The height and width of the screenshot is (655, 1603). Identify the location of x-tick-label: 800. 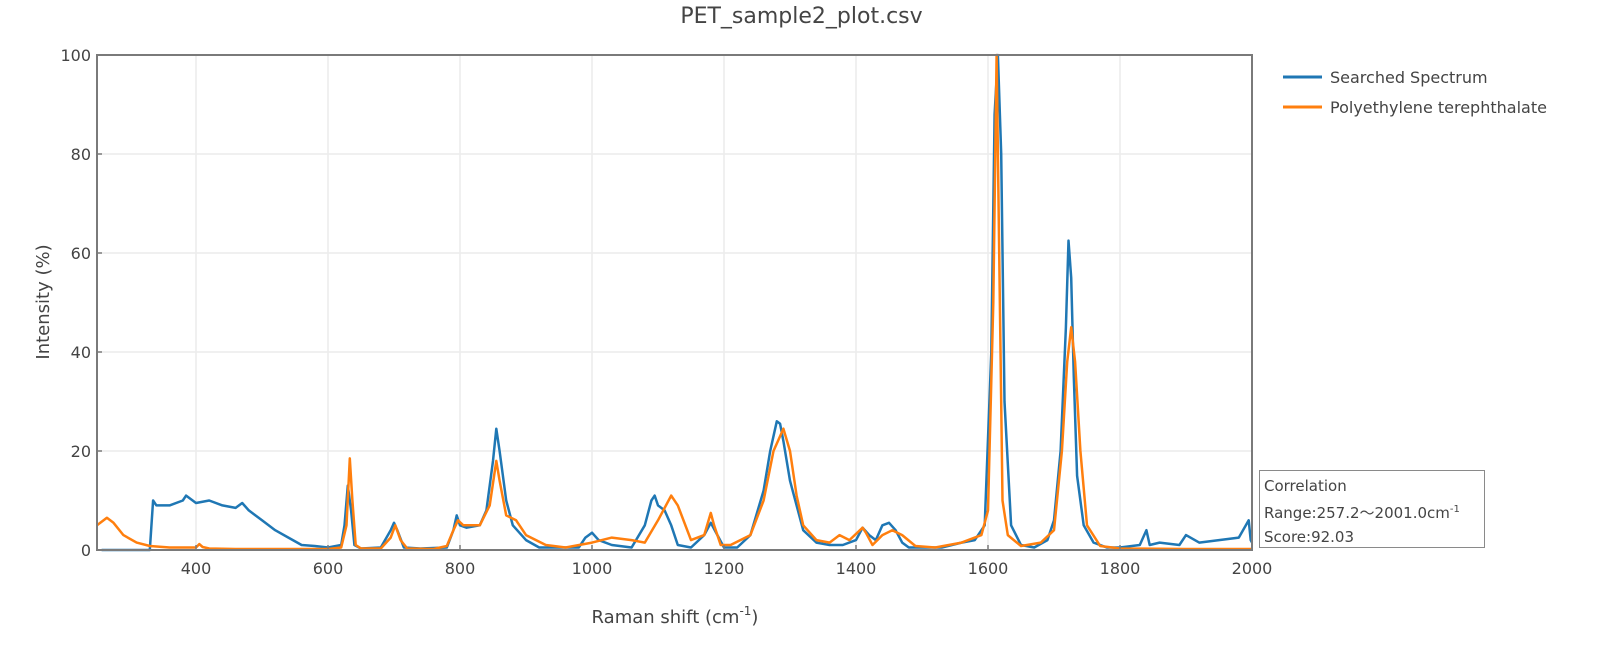
(460, 568).